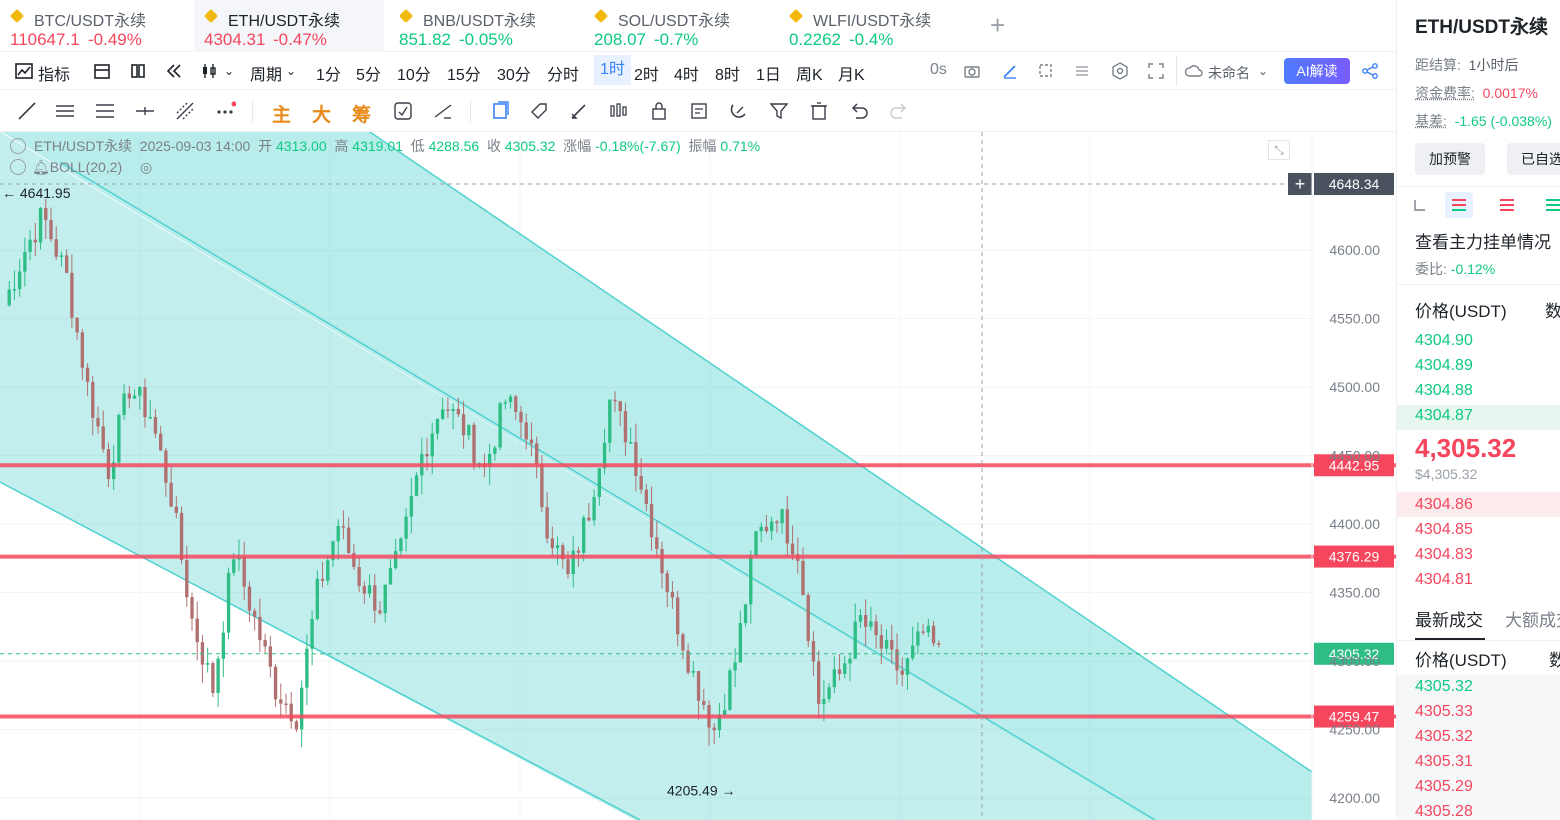 The image size is (1560, 820). Describe the element at coordinates (1444, 579) in the screenshot. I see `bid-price: 4304.81` at that location.